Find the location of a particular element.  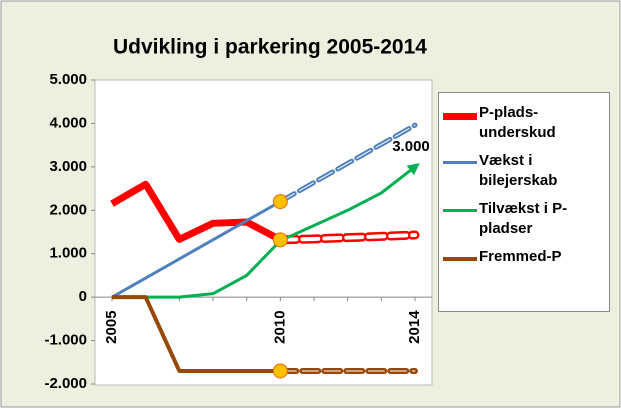

legend-label: Tilvækst i P-pladser is located at coordinates (523, 218).